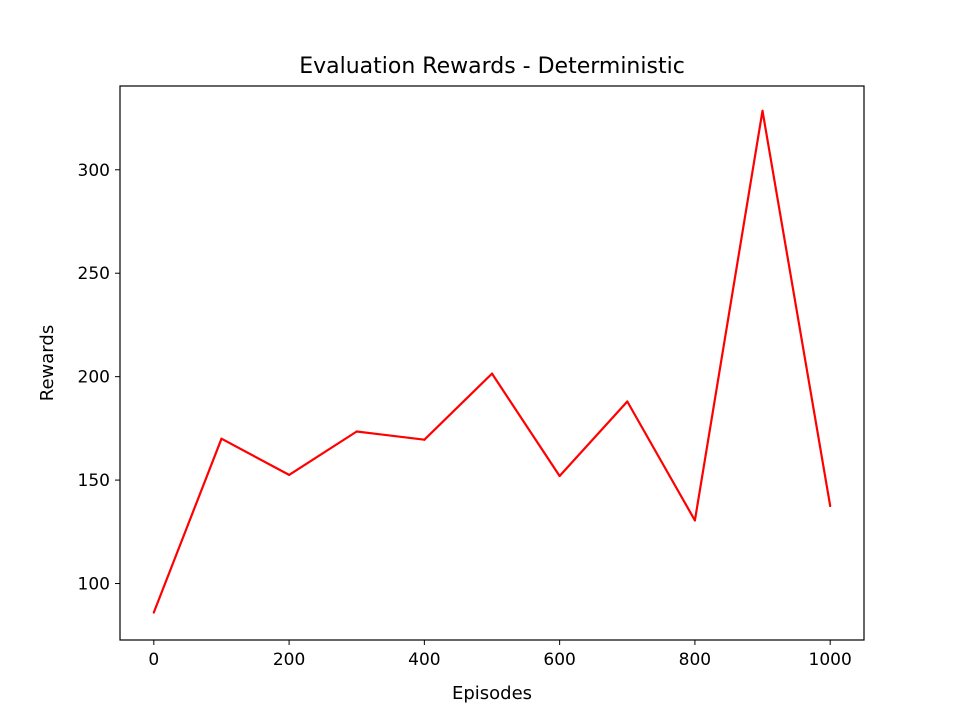 The height and width of the screenshot is (720, 960). Describe the element at coordinates (559, 660) in the screenshot. I see `x-tick-label: 600` at that location.